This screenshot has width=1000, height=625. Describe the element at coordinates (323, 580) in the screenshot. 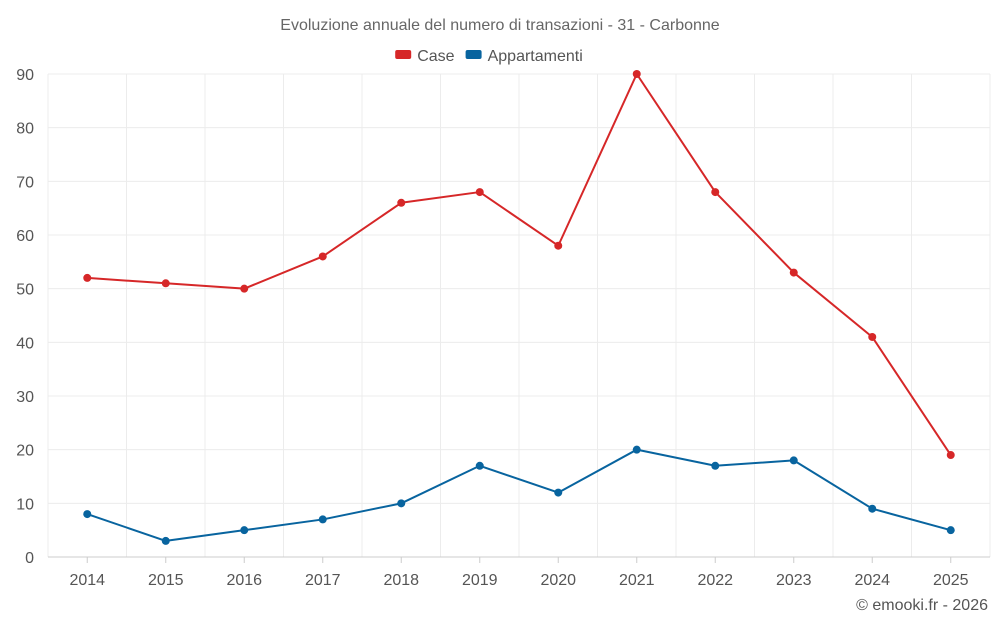

I see `x-tick-label: 2017` at that location.